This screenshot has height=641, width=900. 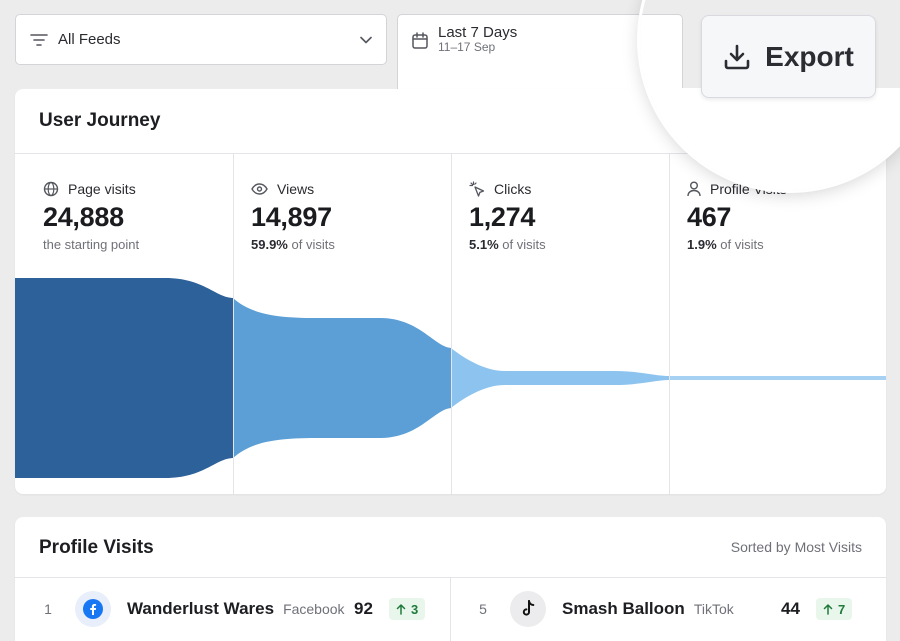 I want to click on list-item: 1 Wanderlust Wares Facebook 92 3, so click(x=239, y=609).